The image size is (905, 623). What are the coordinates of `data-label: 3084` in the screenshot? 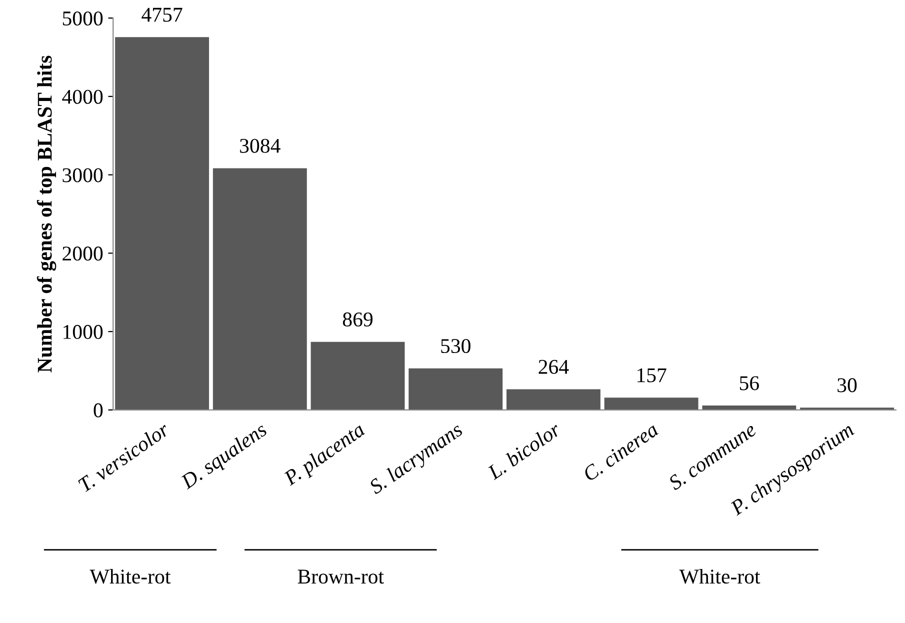 It's located at (260, 145).